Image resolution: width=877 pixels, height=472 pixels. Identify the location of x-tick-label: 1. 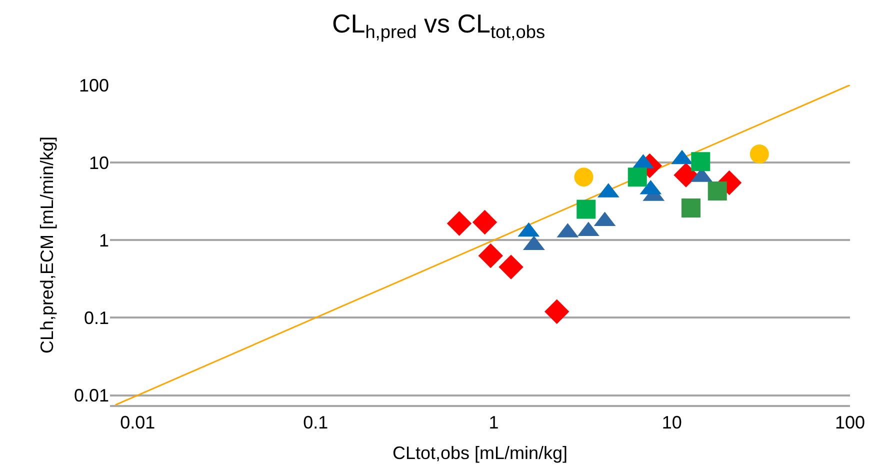
(493, 422).